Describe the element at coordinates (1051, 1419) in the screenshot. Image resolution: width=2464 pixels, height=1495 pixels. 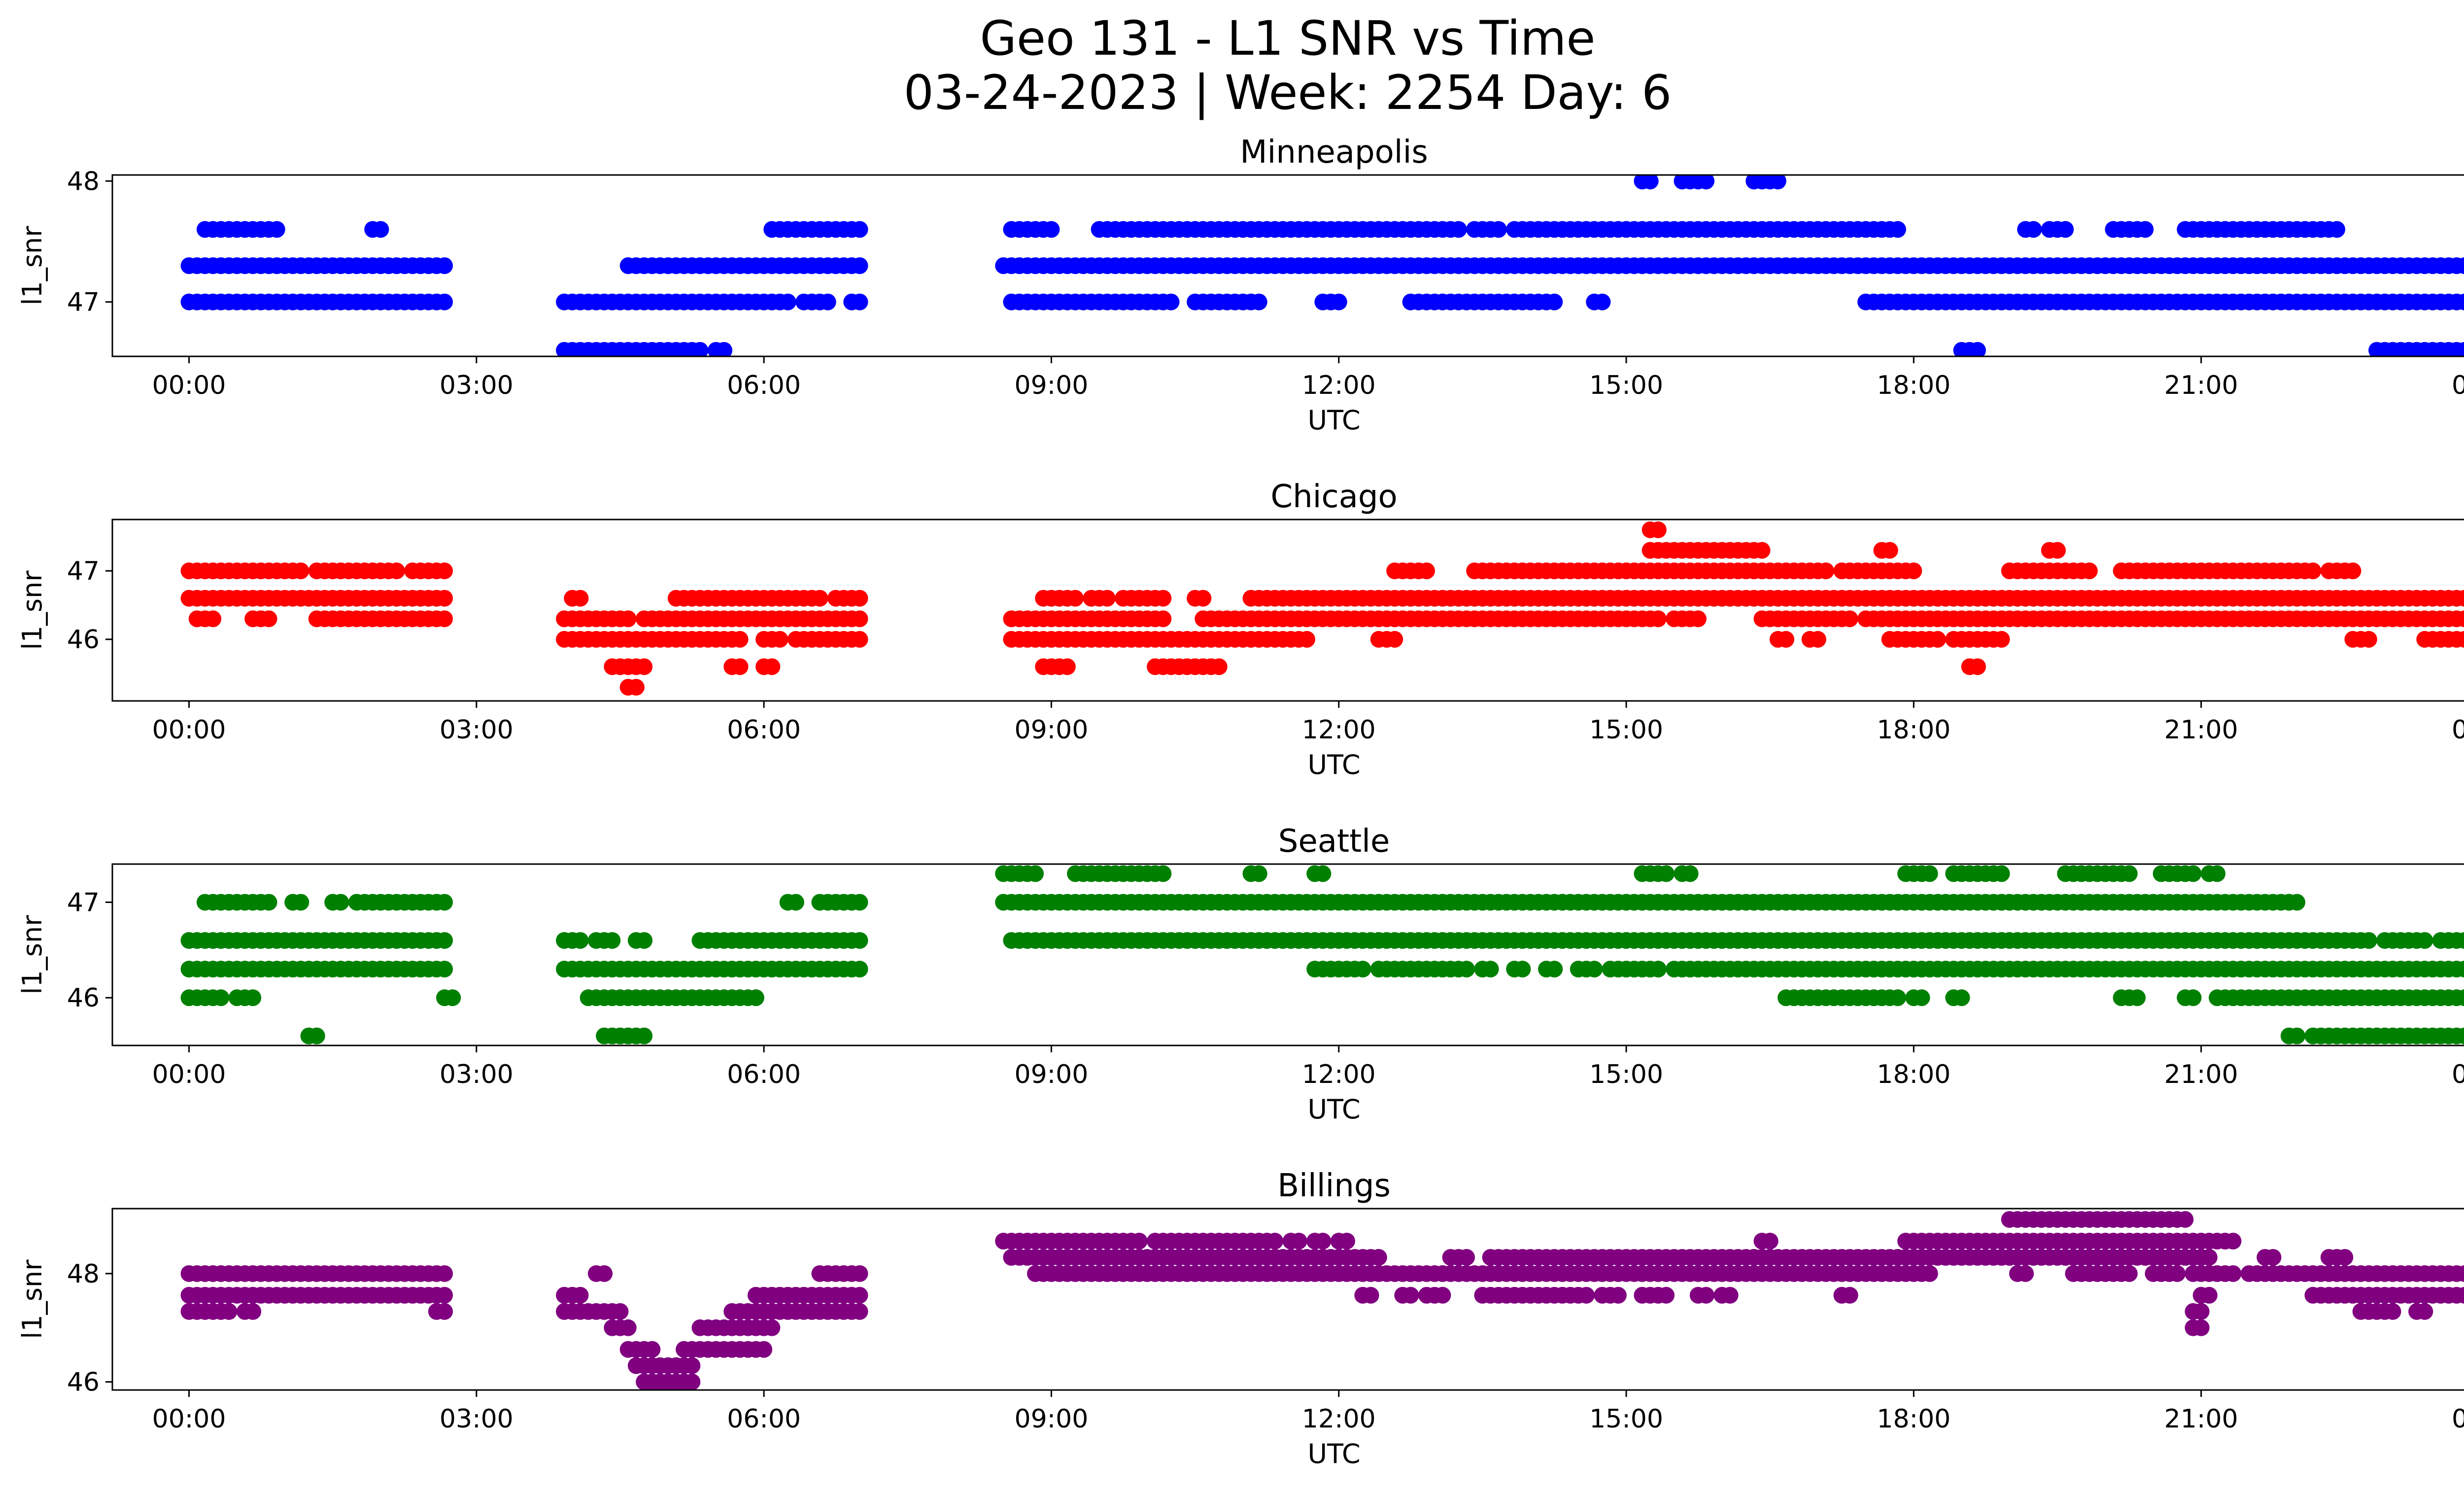
I see `x-tick-label: 09:00` at that location.